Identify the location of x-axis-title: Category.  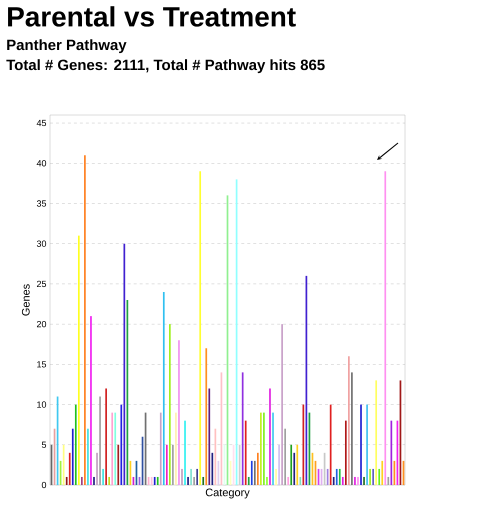
(228, 493).